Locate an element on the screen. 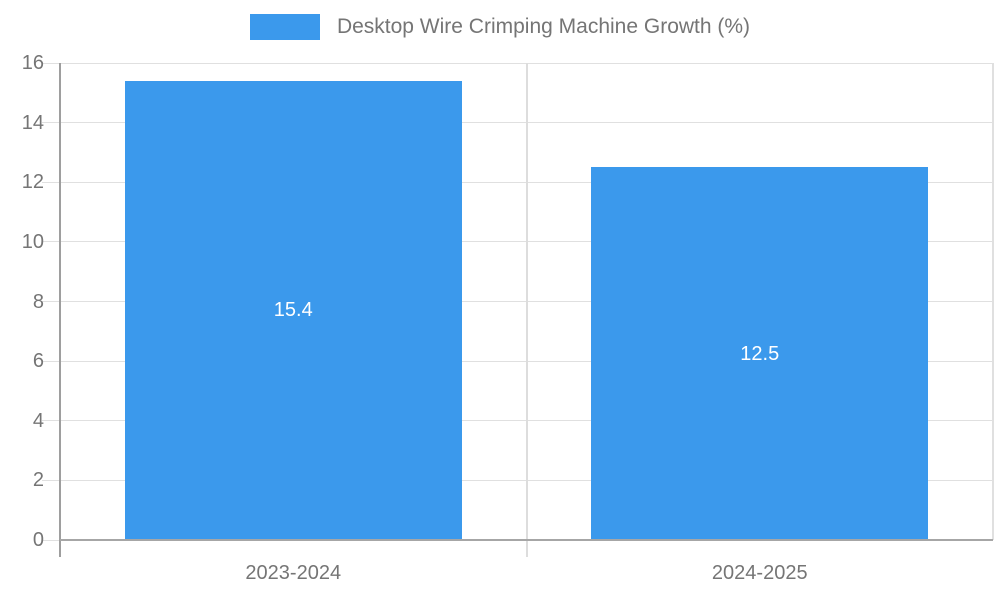 The height and width of the screenshot is (600, 1000). y-axis-line is located at coordinates (60, 310).